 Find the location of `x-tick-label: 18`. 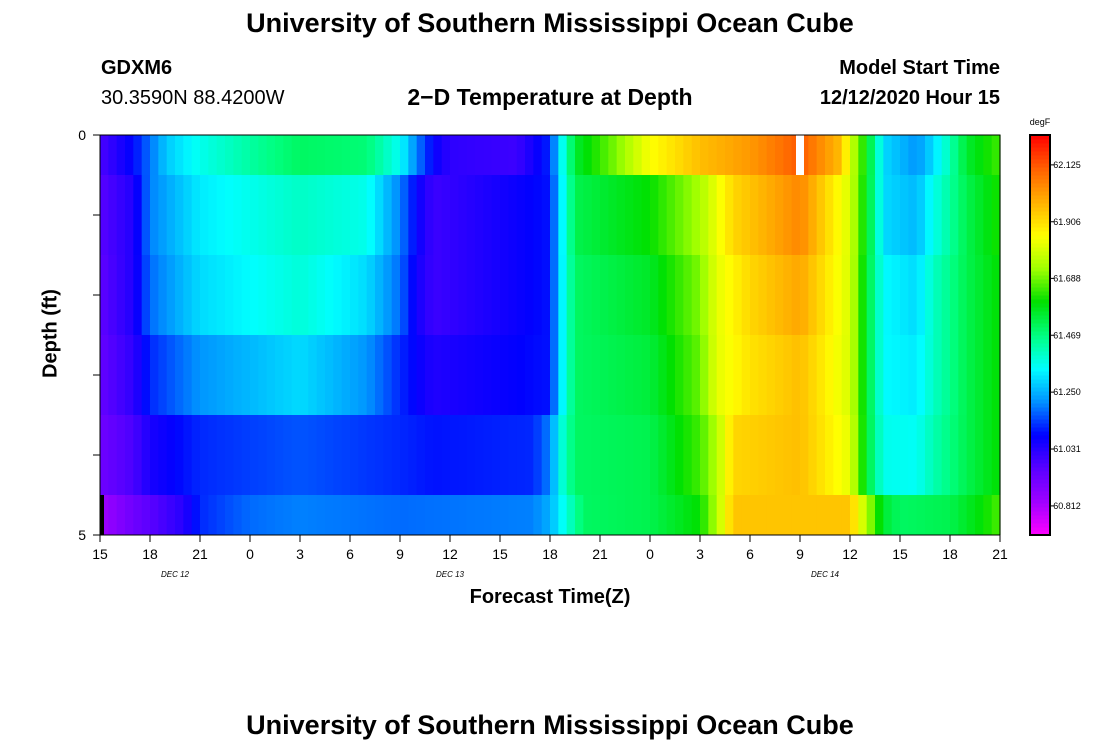

x-tick-label: 18 is located at coordinates (150, 554).